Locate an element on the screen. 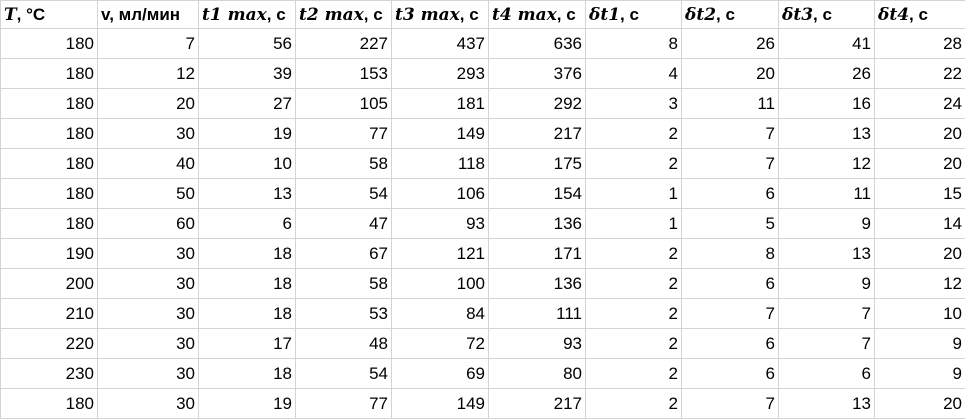 This screenshot has width=965, height=419. table-cell: 16 is located at coordinates (827, 104).